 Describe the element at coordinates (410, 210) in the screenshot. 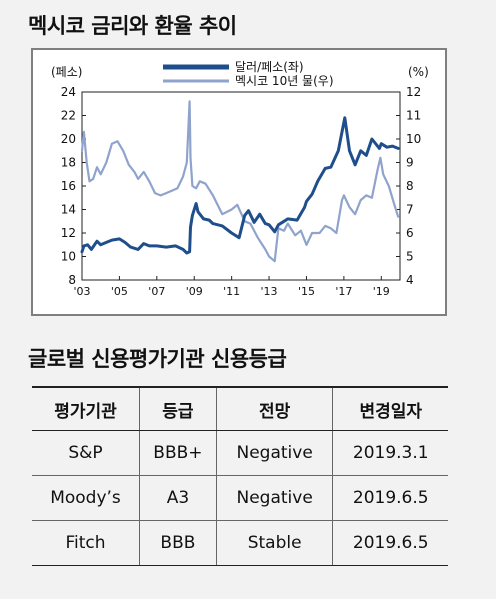

I see `right-tick-label: 7` at that location.